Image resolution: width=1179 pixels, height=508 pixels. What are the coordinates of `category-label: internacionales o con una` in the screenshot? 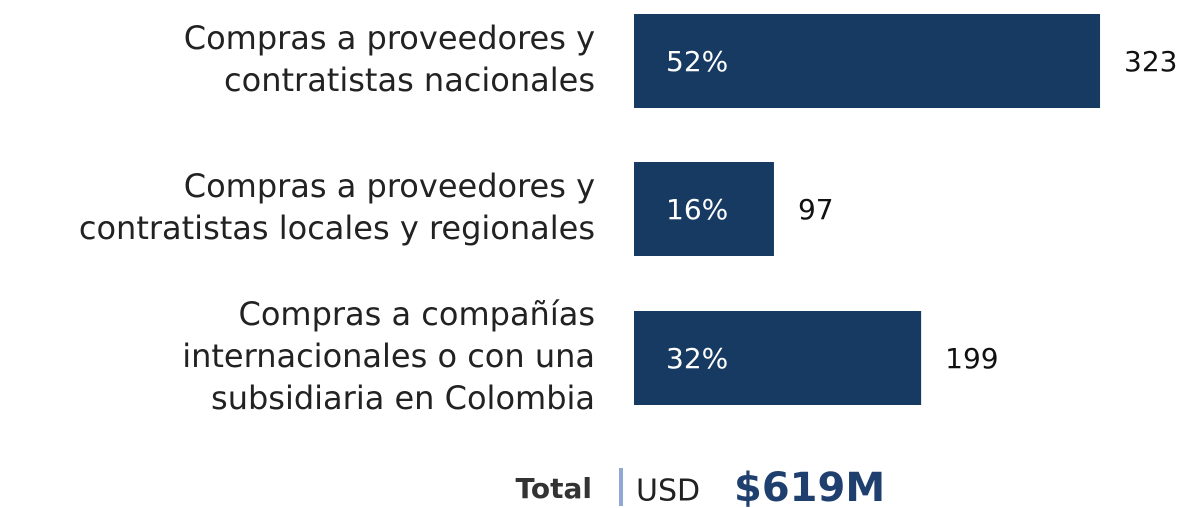 It's located at (388, 356).